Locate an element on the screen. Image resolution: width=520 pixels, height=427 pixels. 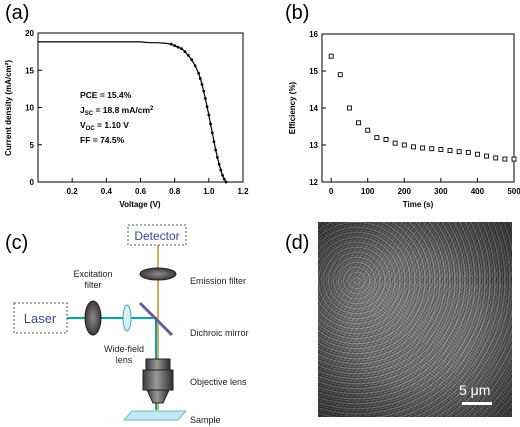
sample-label: Sample is located at coordinates (205, 420).